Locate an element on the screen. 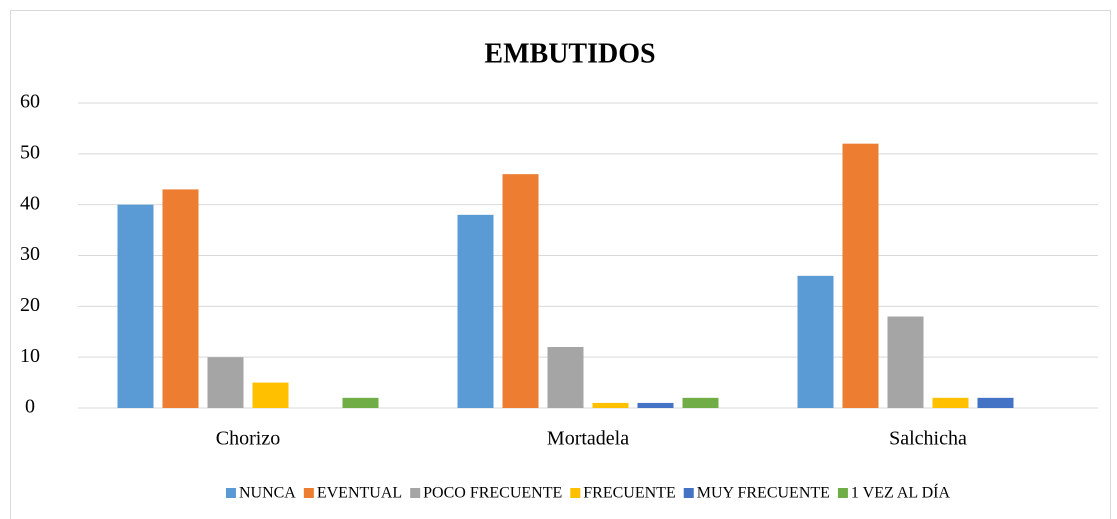 The image size is (1117, 519). y-tick-label: 0 is located at coordinates (30, 407).